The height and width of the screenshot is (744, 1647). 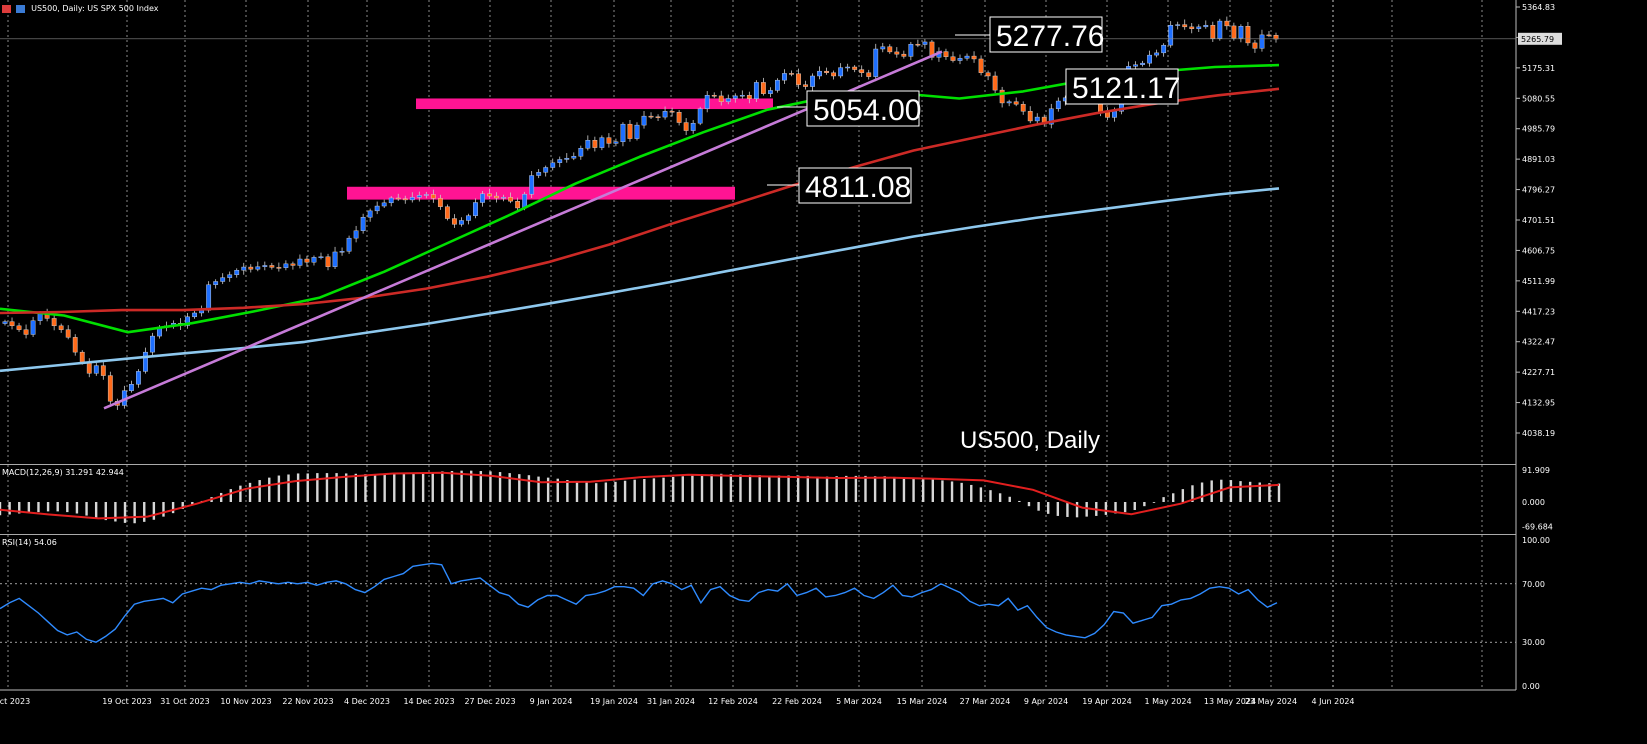 I want to click on y-tick-label: 4985.79, so click(x=1538, y=129).